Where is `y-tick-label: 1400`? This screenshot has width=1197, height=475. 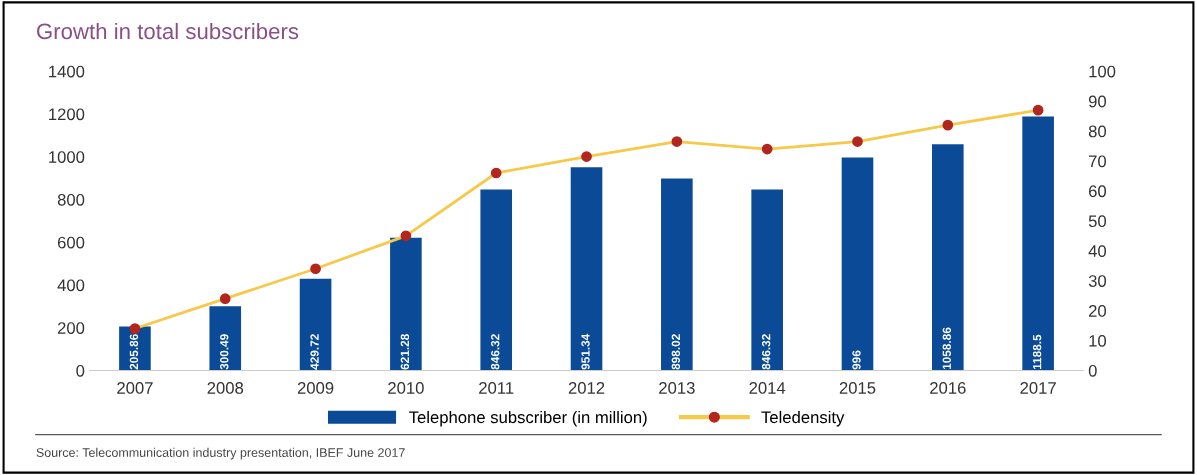
y-tick-label: 1400 is located at coordinates (67, 71).